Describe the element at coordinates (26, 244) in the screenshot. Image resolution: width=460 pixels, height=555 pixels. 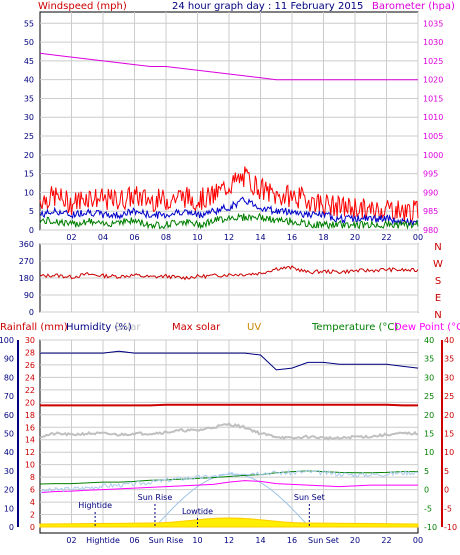
I see `dir-ytick-360: 360` at that location.